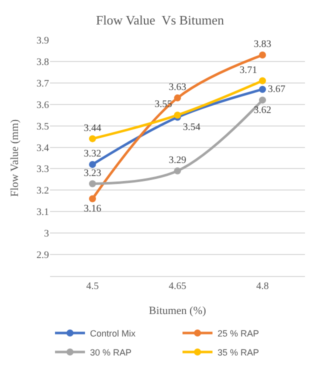  What do you see at coordinates (277, 89) in the screenshot?
I see `data-label: 3.67` at bounding box center [277, 89].